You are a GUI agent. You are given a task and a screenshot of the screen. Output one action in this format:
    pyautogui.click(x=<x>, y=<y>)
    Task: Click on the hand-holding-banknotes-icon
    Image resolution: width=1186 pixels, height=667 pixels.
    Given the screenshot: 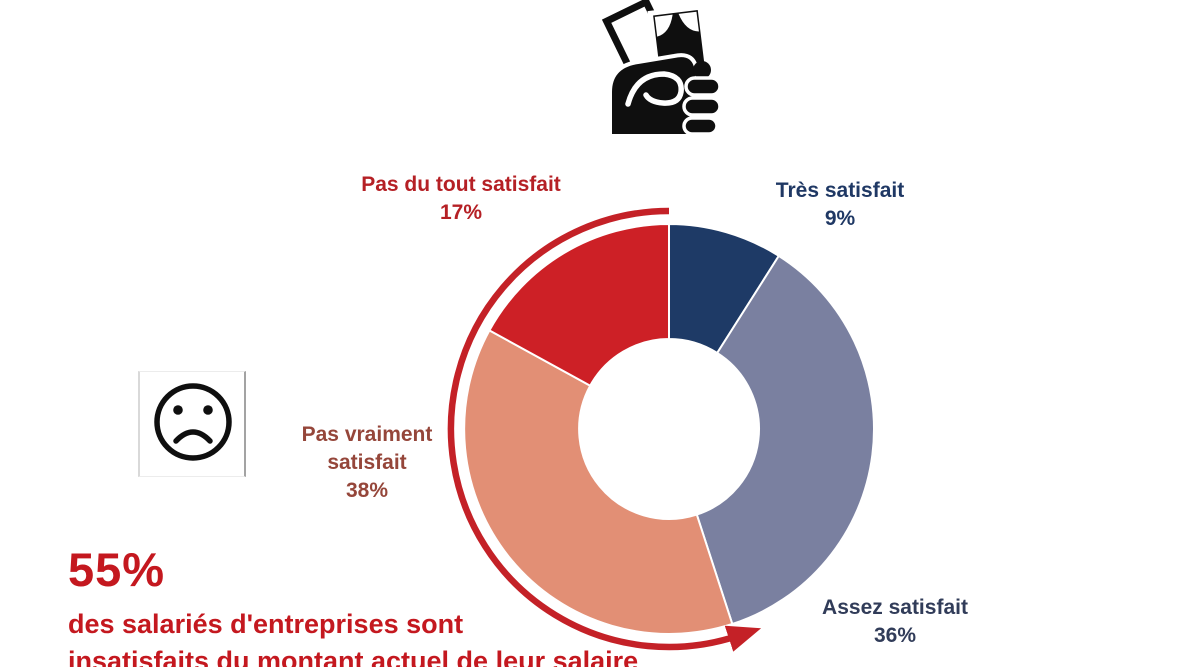 What is the action you would take?
    pyautogui.click(x=661, y=69)
    